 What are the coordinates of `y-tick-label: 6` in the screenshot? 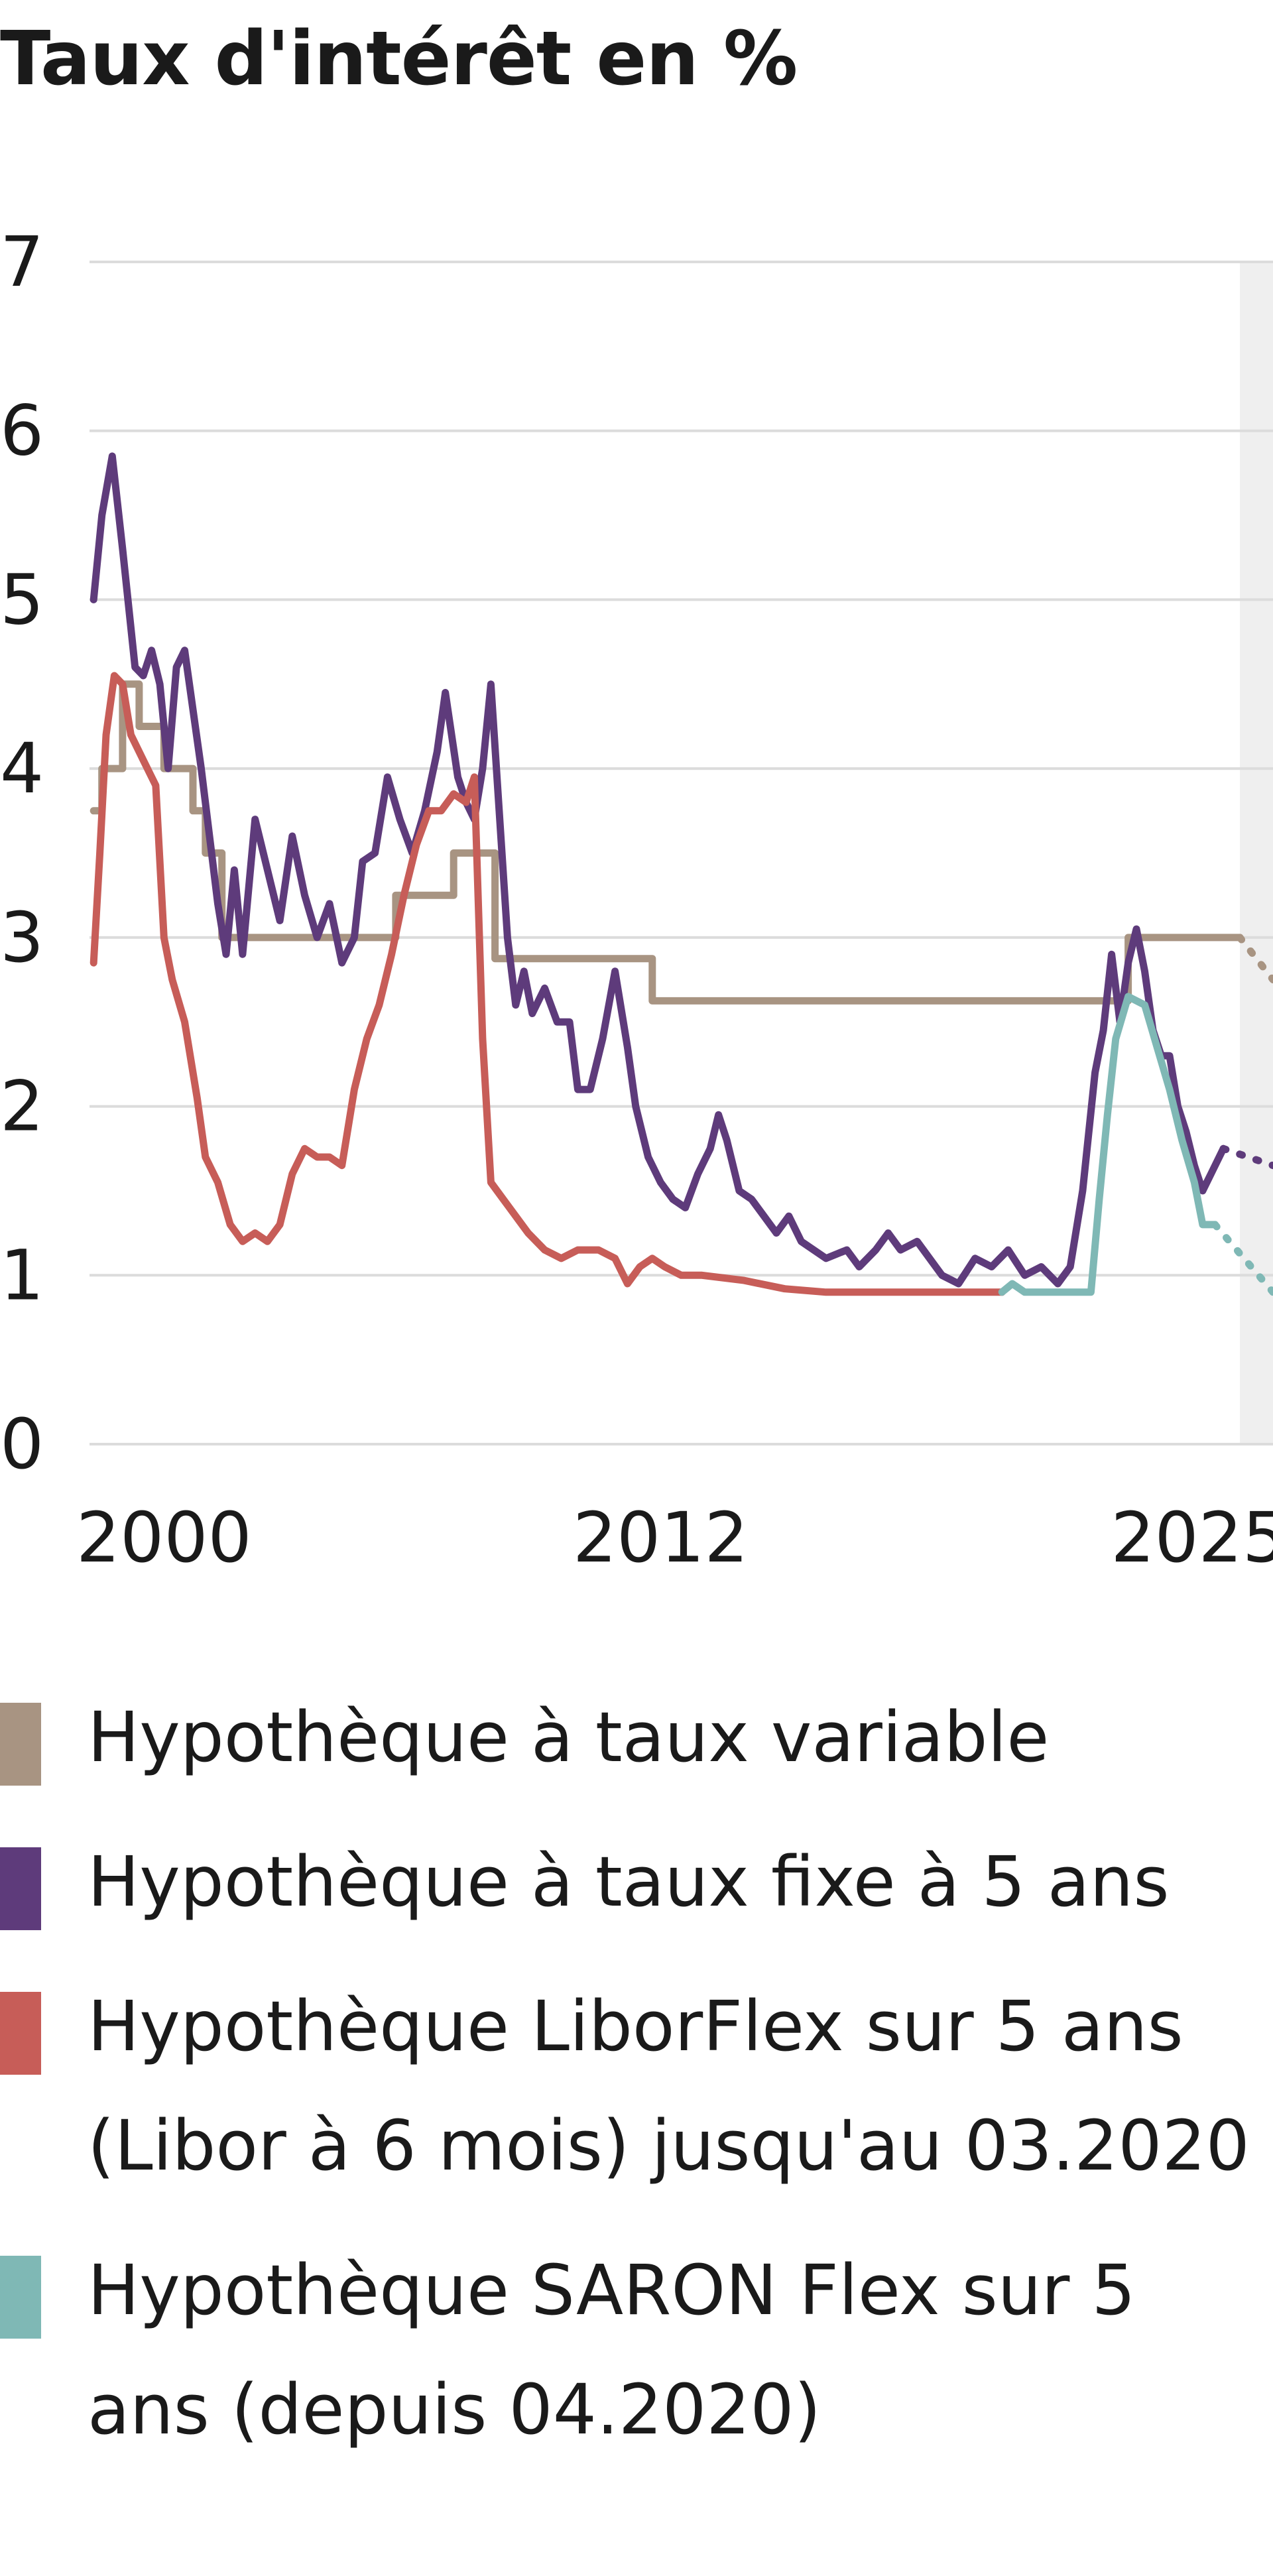 It's located at (22, 431).